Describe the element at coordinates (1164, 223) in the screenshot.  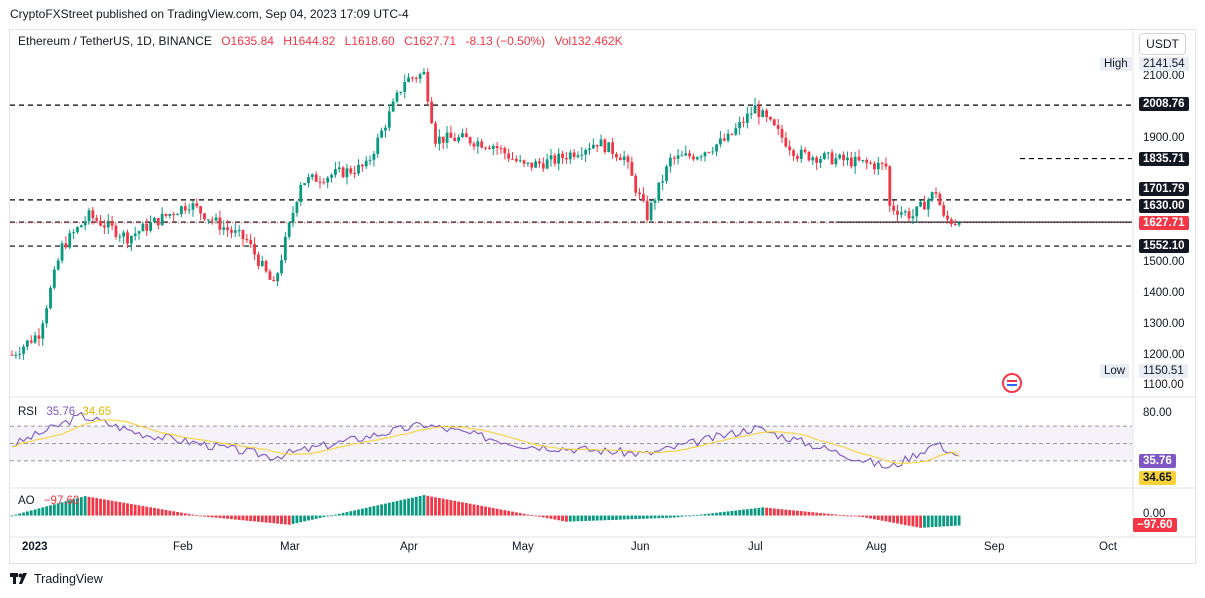
I see `current-price-label: 1627.71` at that location.